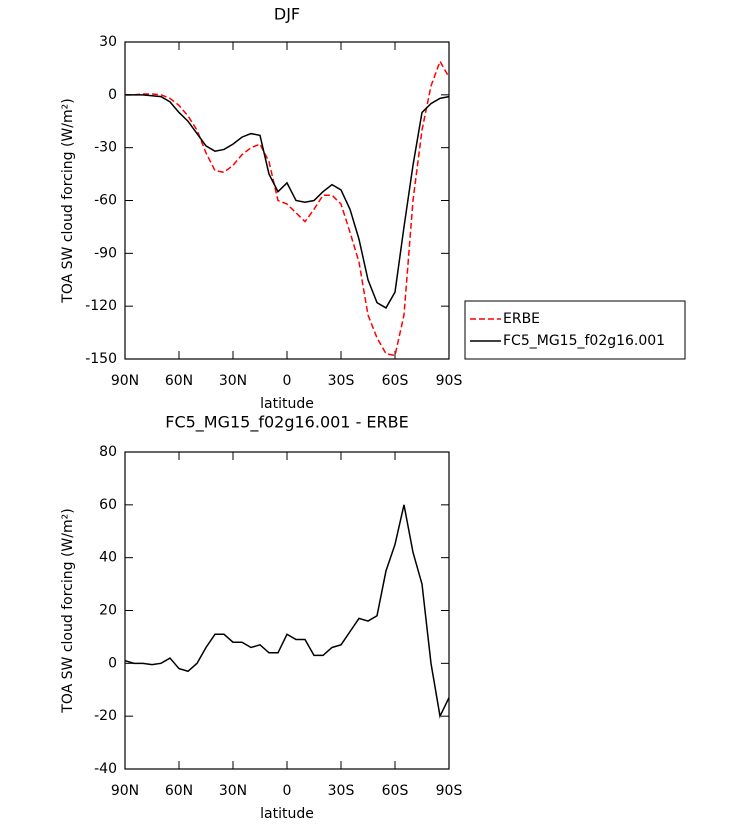 The image size is (733, 825). I want to click on y-tick-label: -120, so click(101, 306).